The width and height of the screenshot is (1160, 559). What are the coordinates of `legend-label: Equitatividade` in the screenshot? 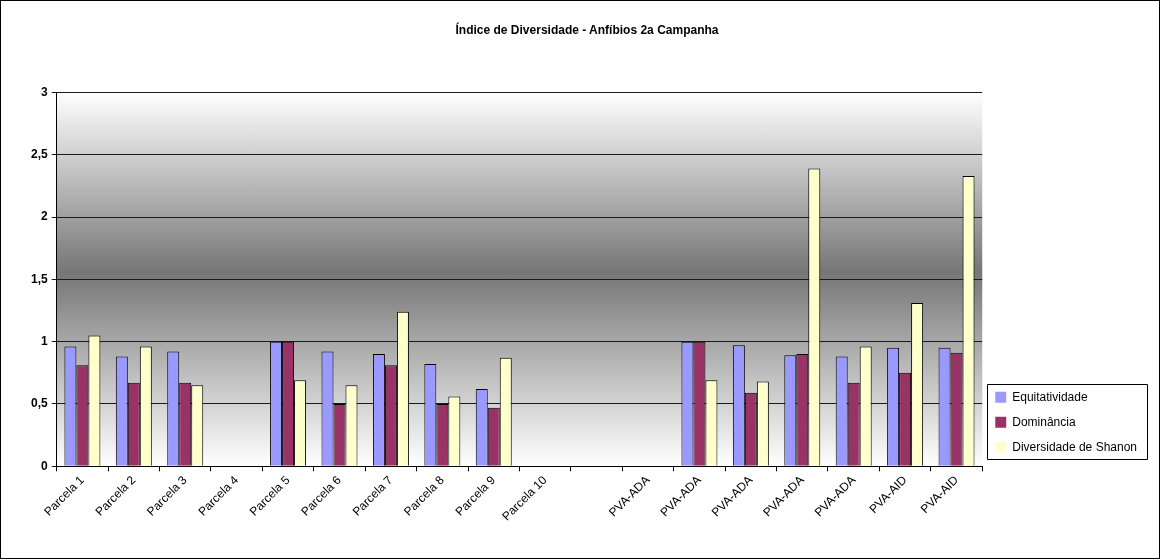 It's located at (1050, 396).